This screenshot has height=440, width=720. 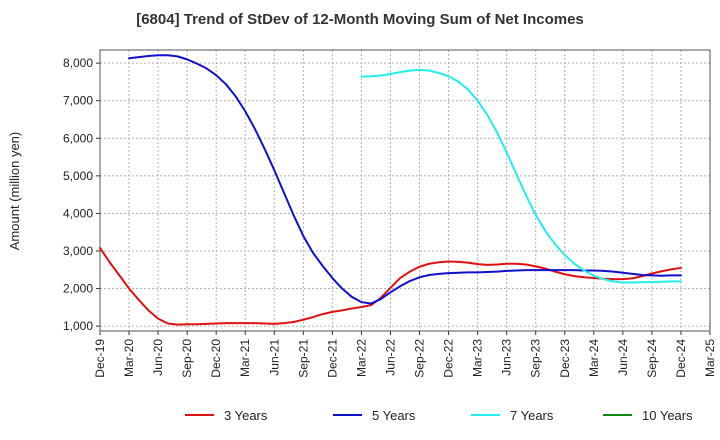 I want to click on y-tick-label: 5,000, so click(x=78, y=176).